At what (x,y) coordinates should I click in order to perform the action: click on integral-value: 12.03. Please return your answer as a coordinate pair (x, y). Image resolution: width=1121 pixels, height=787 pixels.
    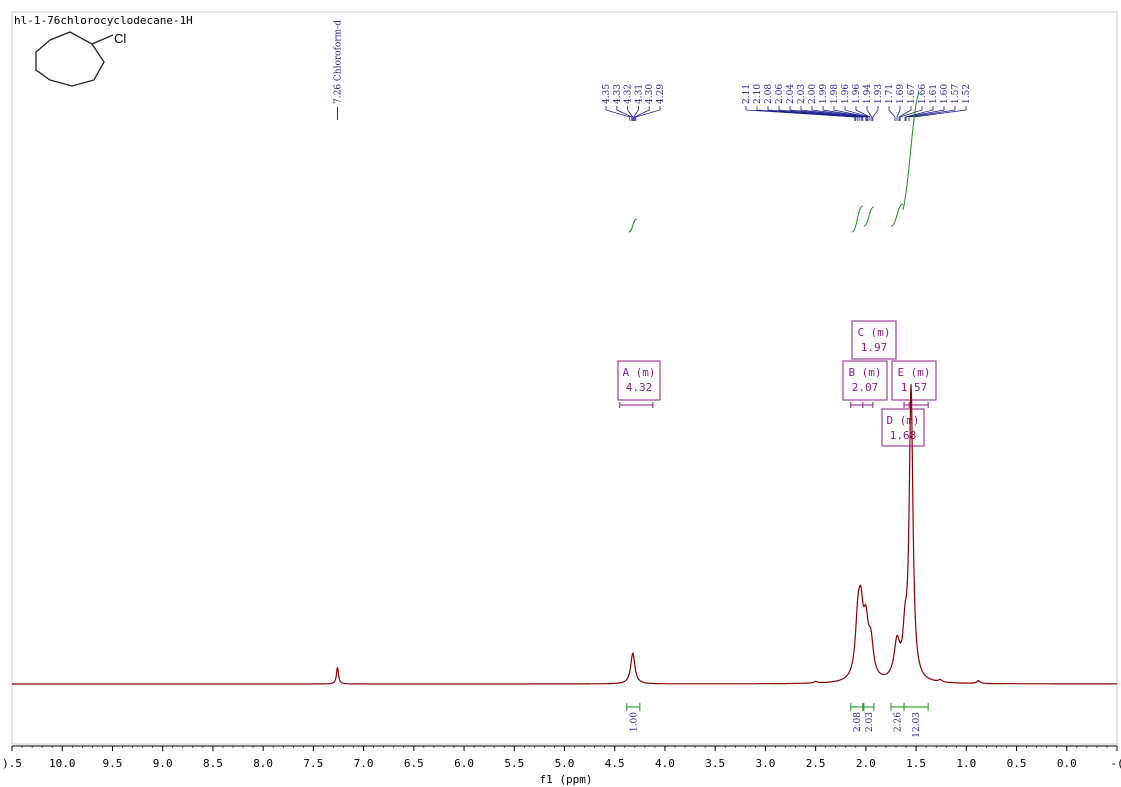
    Looking at the image, I should click on (917, 725).